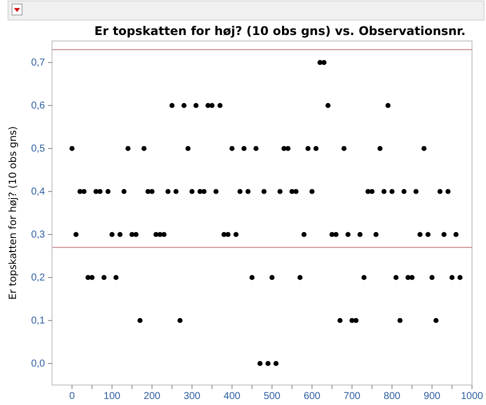  I want to click on y-axis-title: Er topskatten for høj? (10 obs gns), so click(13, 213).